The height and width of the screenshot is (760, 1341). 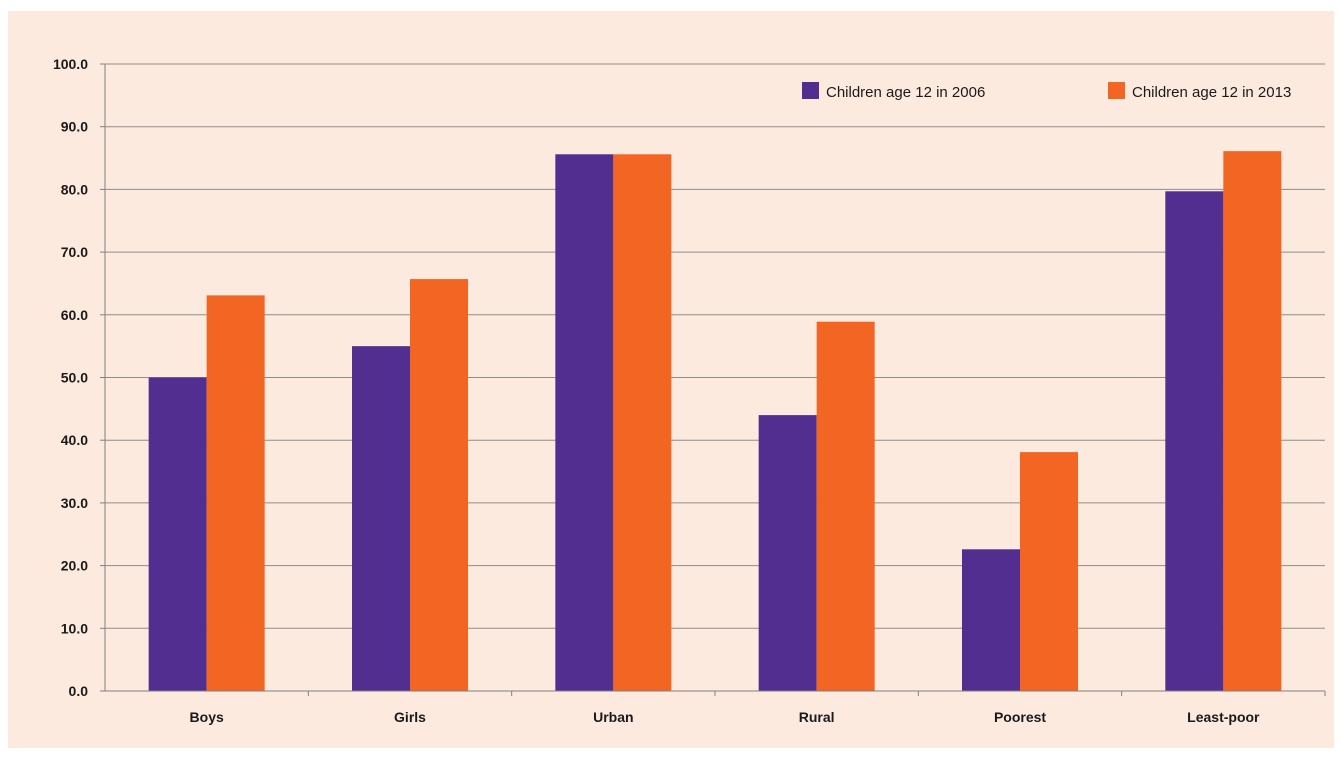 I want to click on y-tick-label: 90.0, so click(x=74, y=127).